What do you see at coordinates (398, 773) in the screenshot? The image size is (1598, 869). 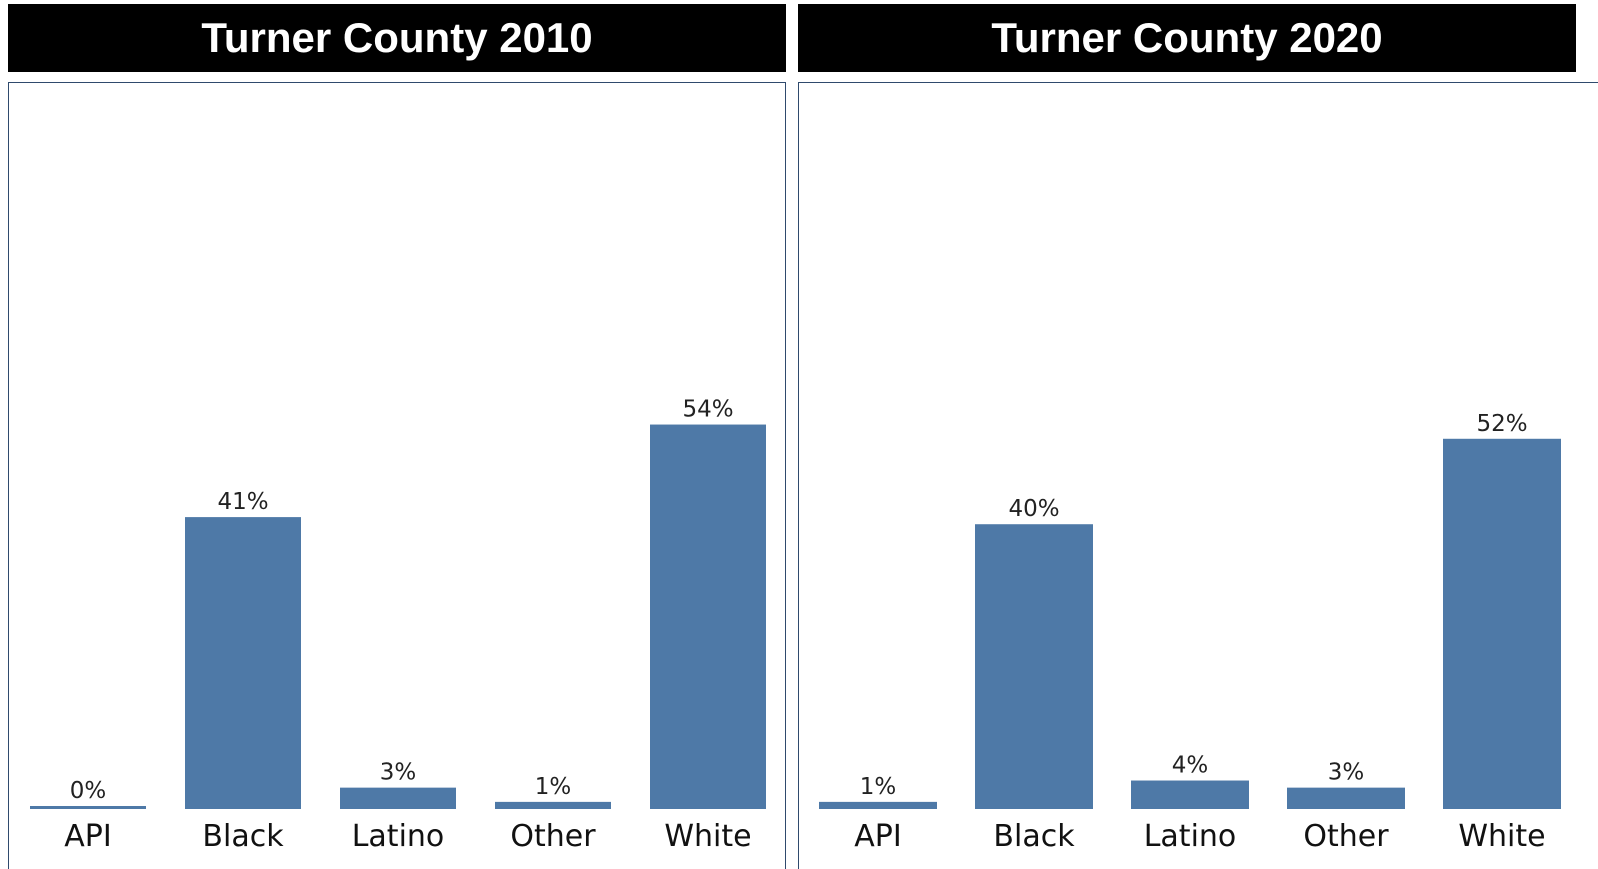 I see `data-label-latino: 3%` at bounding box center [398, 773].